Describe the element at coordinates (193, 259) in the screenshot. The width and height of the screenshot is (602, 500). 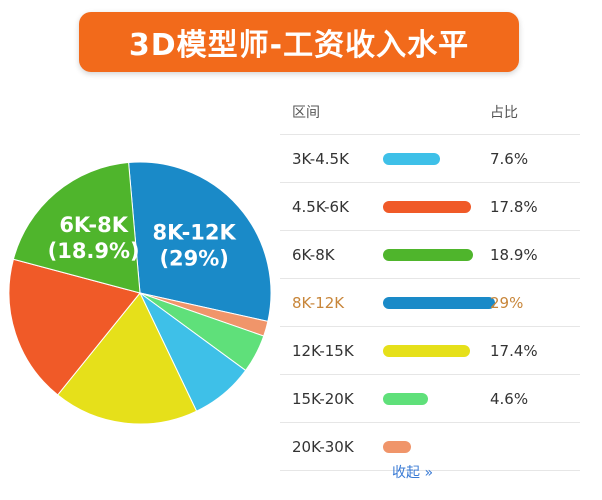
I see `pie-label-value: (29%)` at that location.